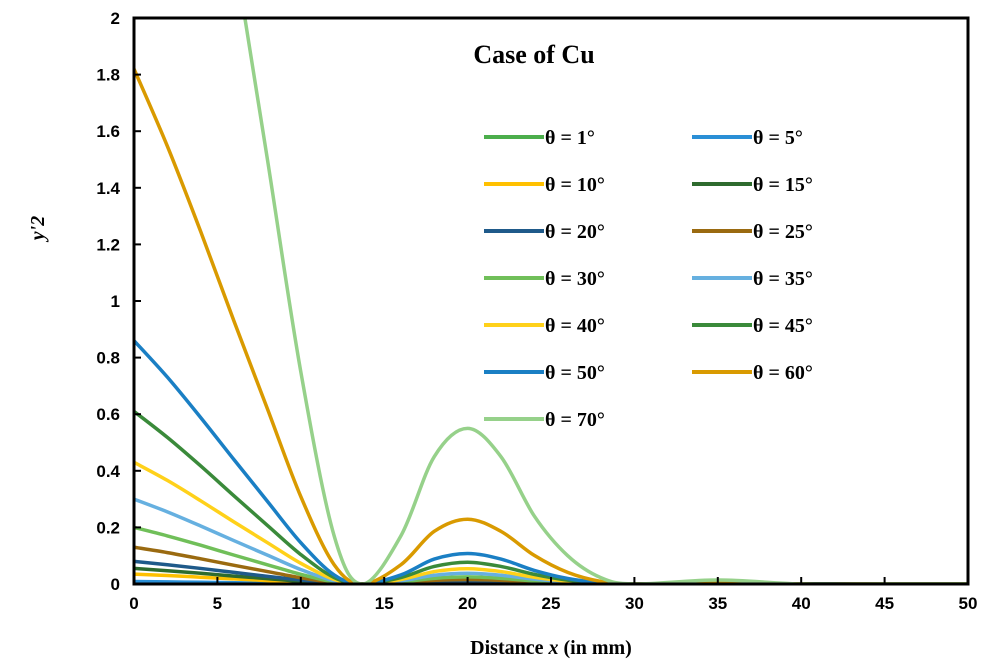 Image resolution: width=989 pixels, height=663 pixels. I want to click on legend-label: θ = 70°, so click(575, 420).